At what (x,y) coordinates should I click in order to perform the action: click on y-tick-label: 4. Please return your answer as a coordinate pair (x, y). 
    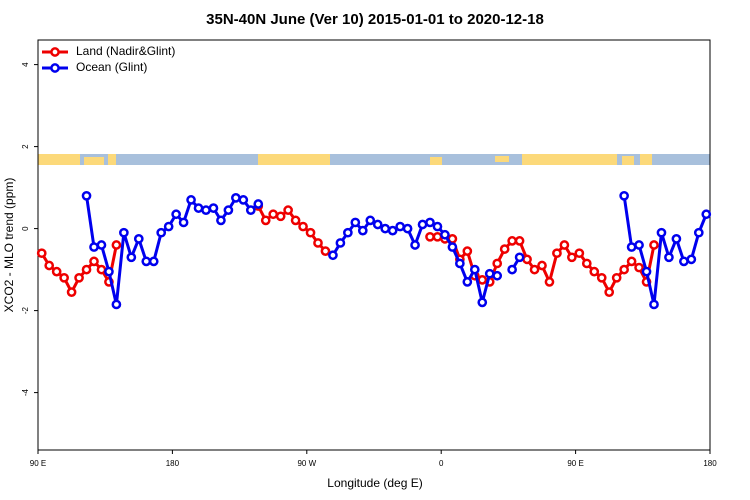
    Looking at the image, I should click on (25, 64).